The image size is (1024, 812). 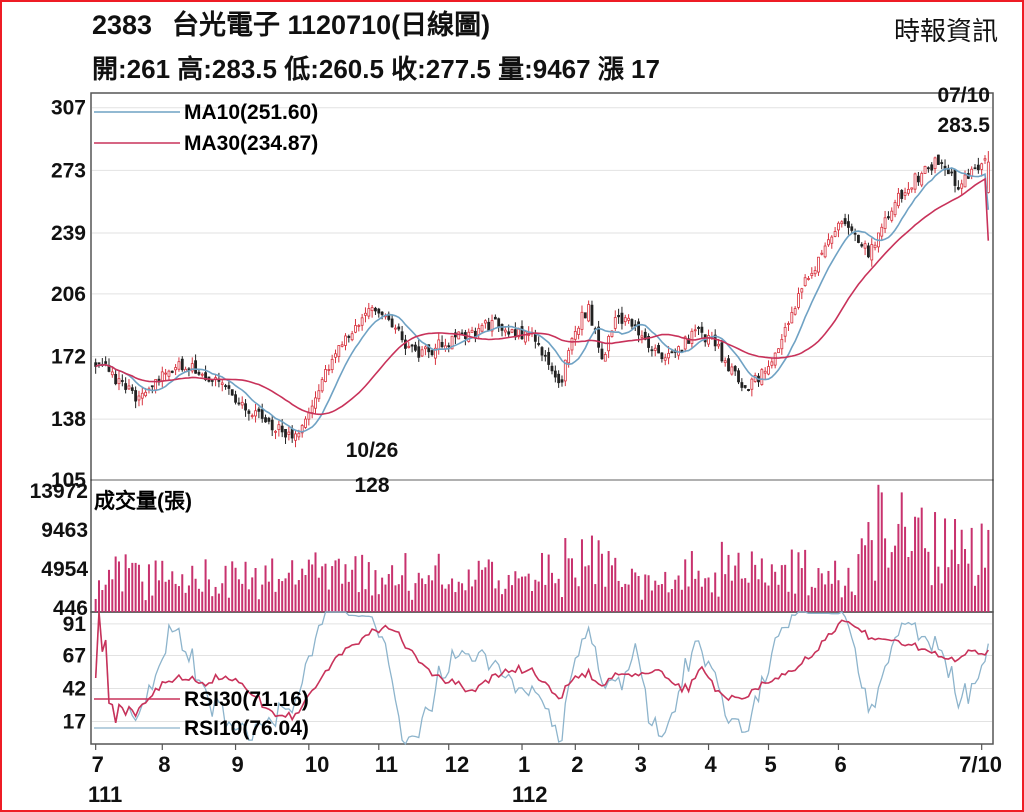 What do you see at coordinates (457, 764) in the screenshot?
I see `month-label: 12` at bounding box center [457, 764].